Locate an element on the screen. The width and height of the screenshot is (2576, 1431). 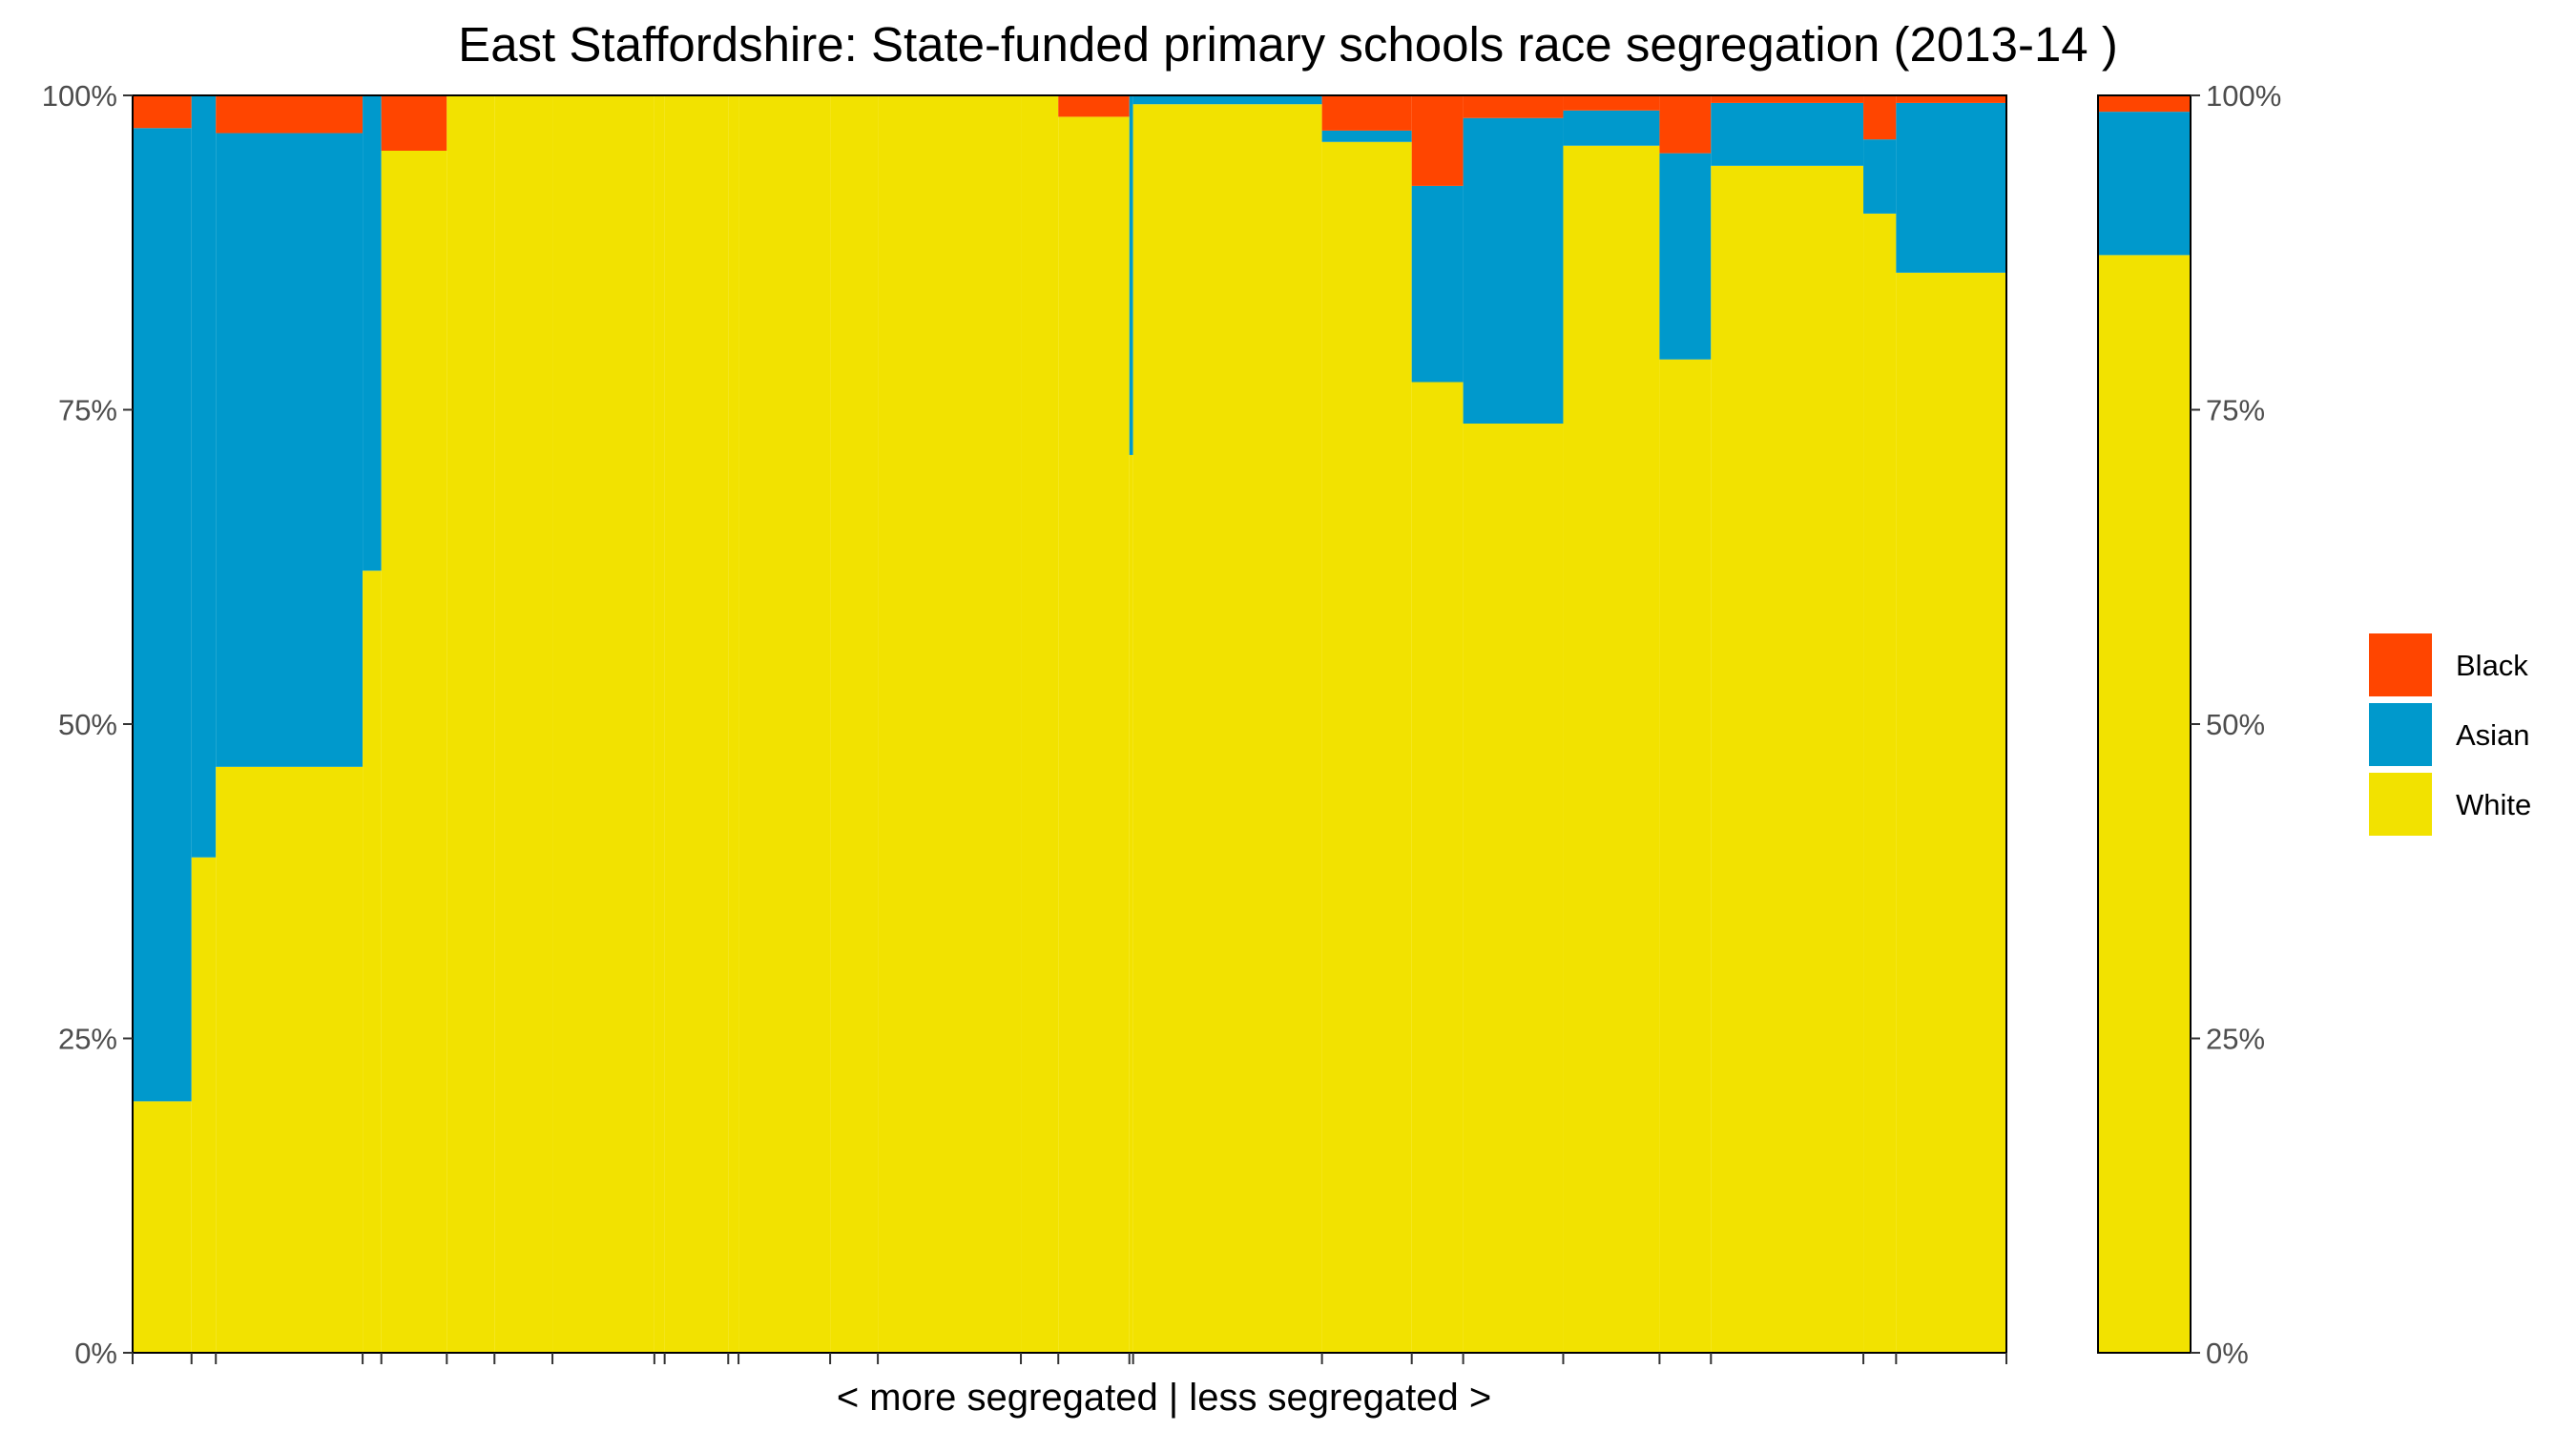
school-bar-6-white is located at coordinates (471, 724).